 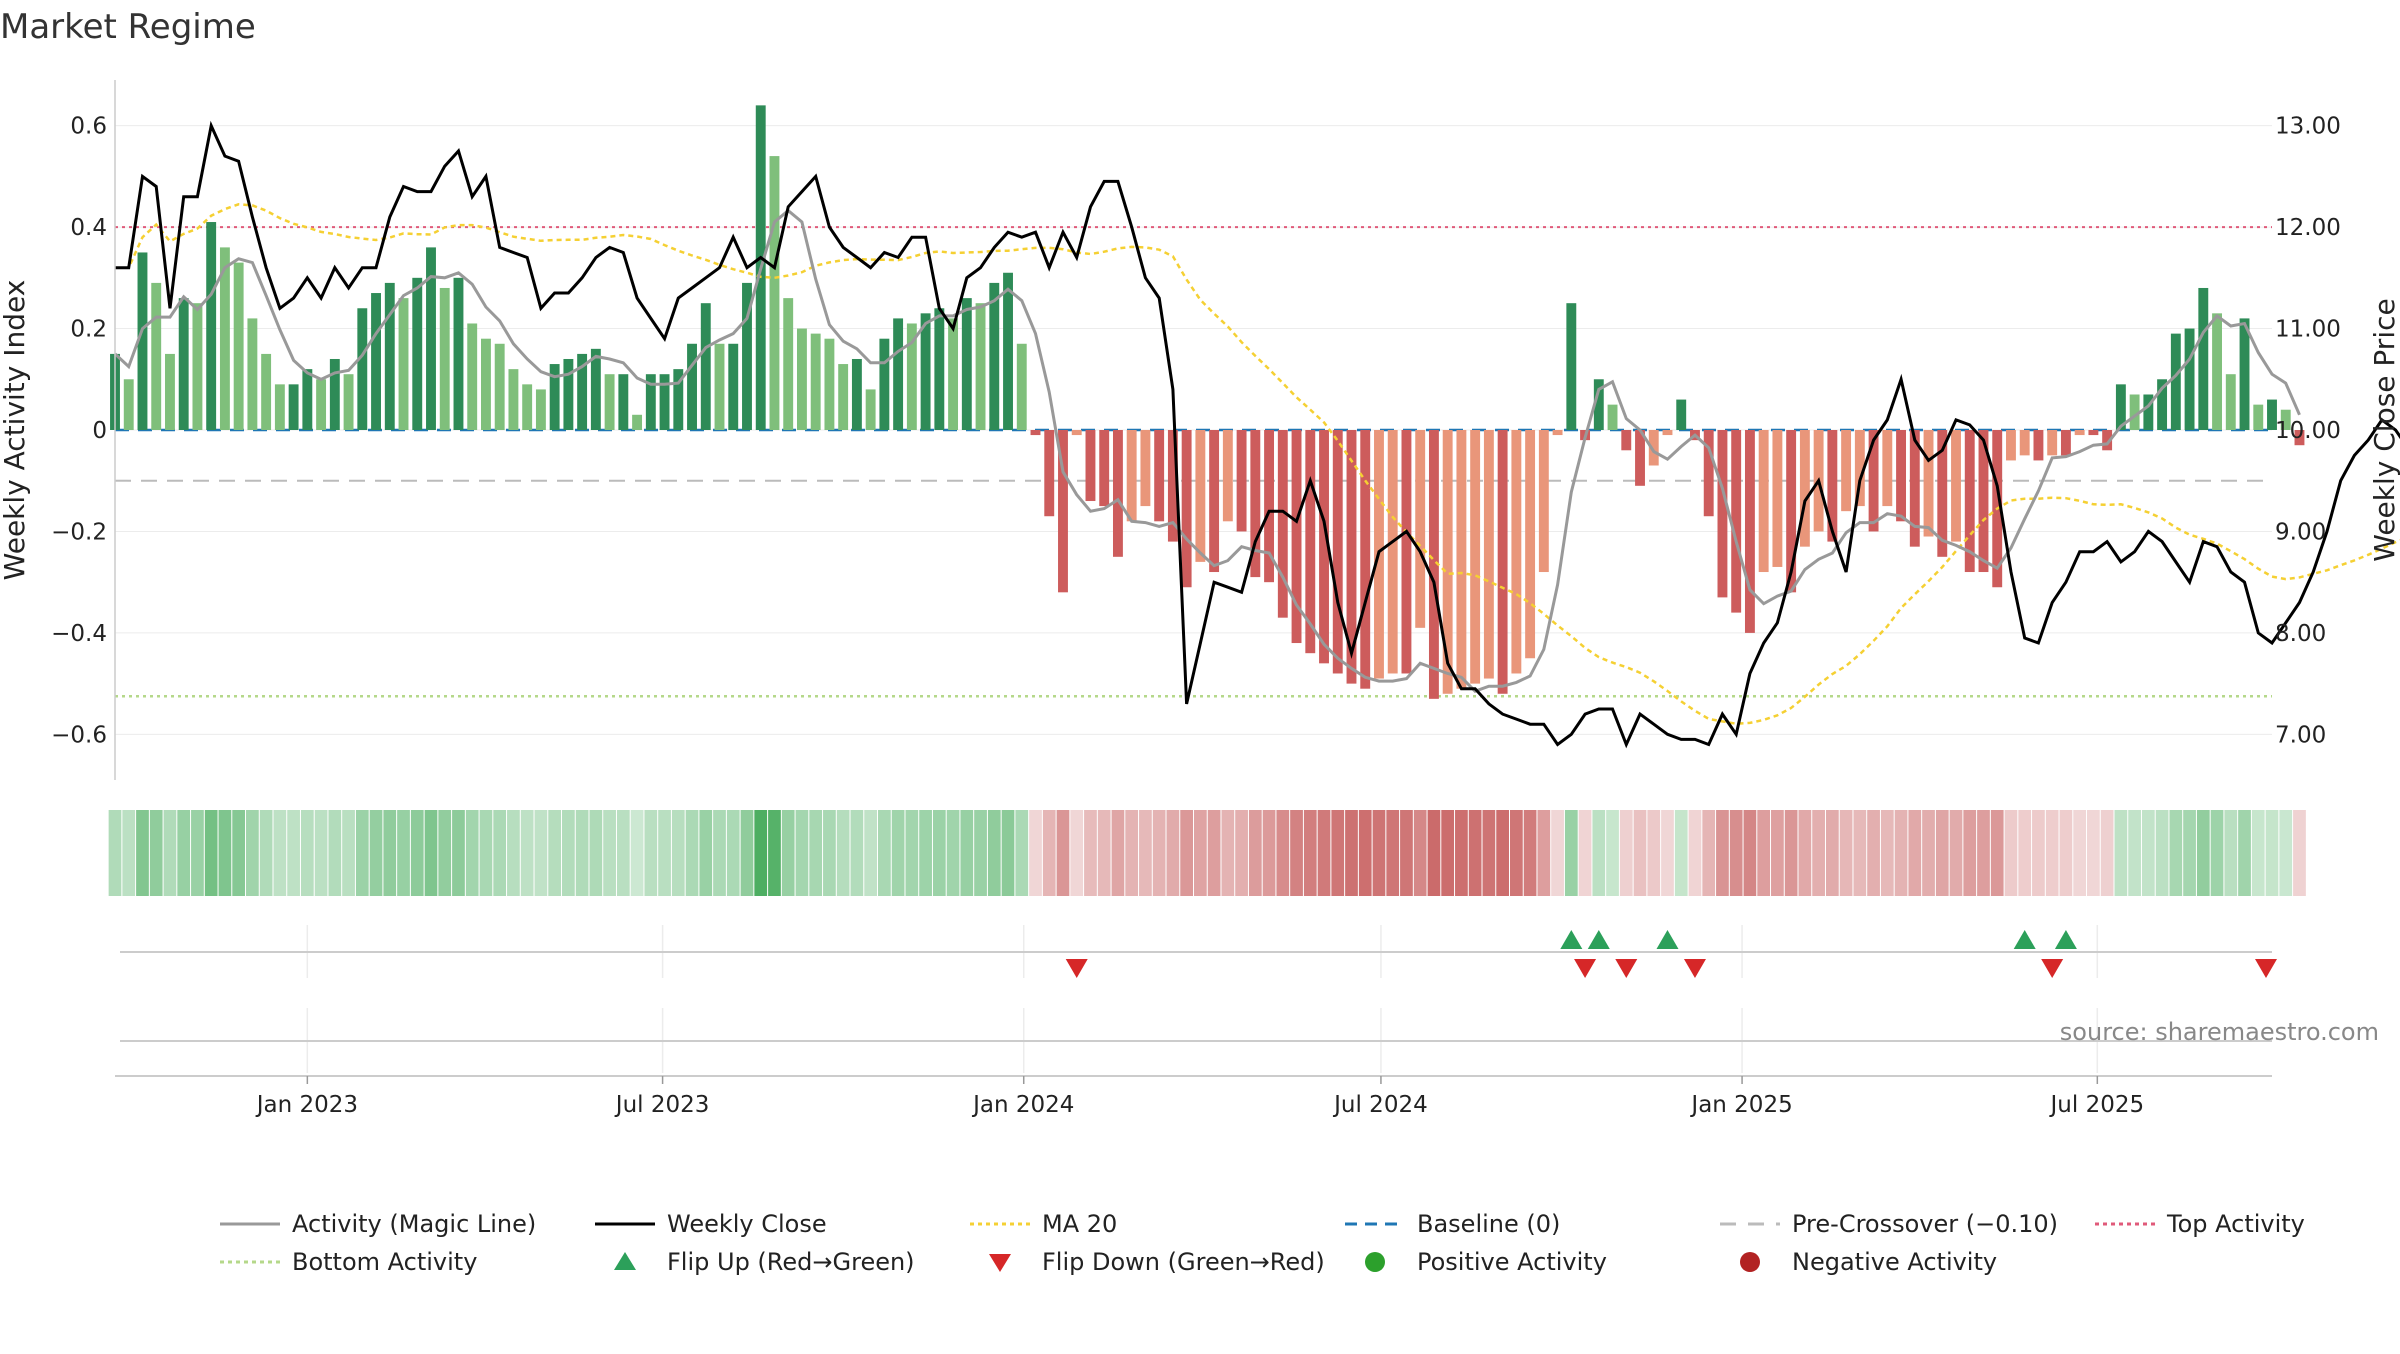 I want to click on y2-tick-label: 12.00, so click(x=2308, y=228).